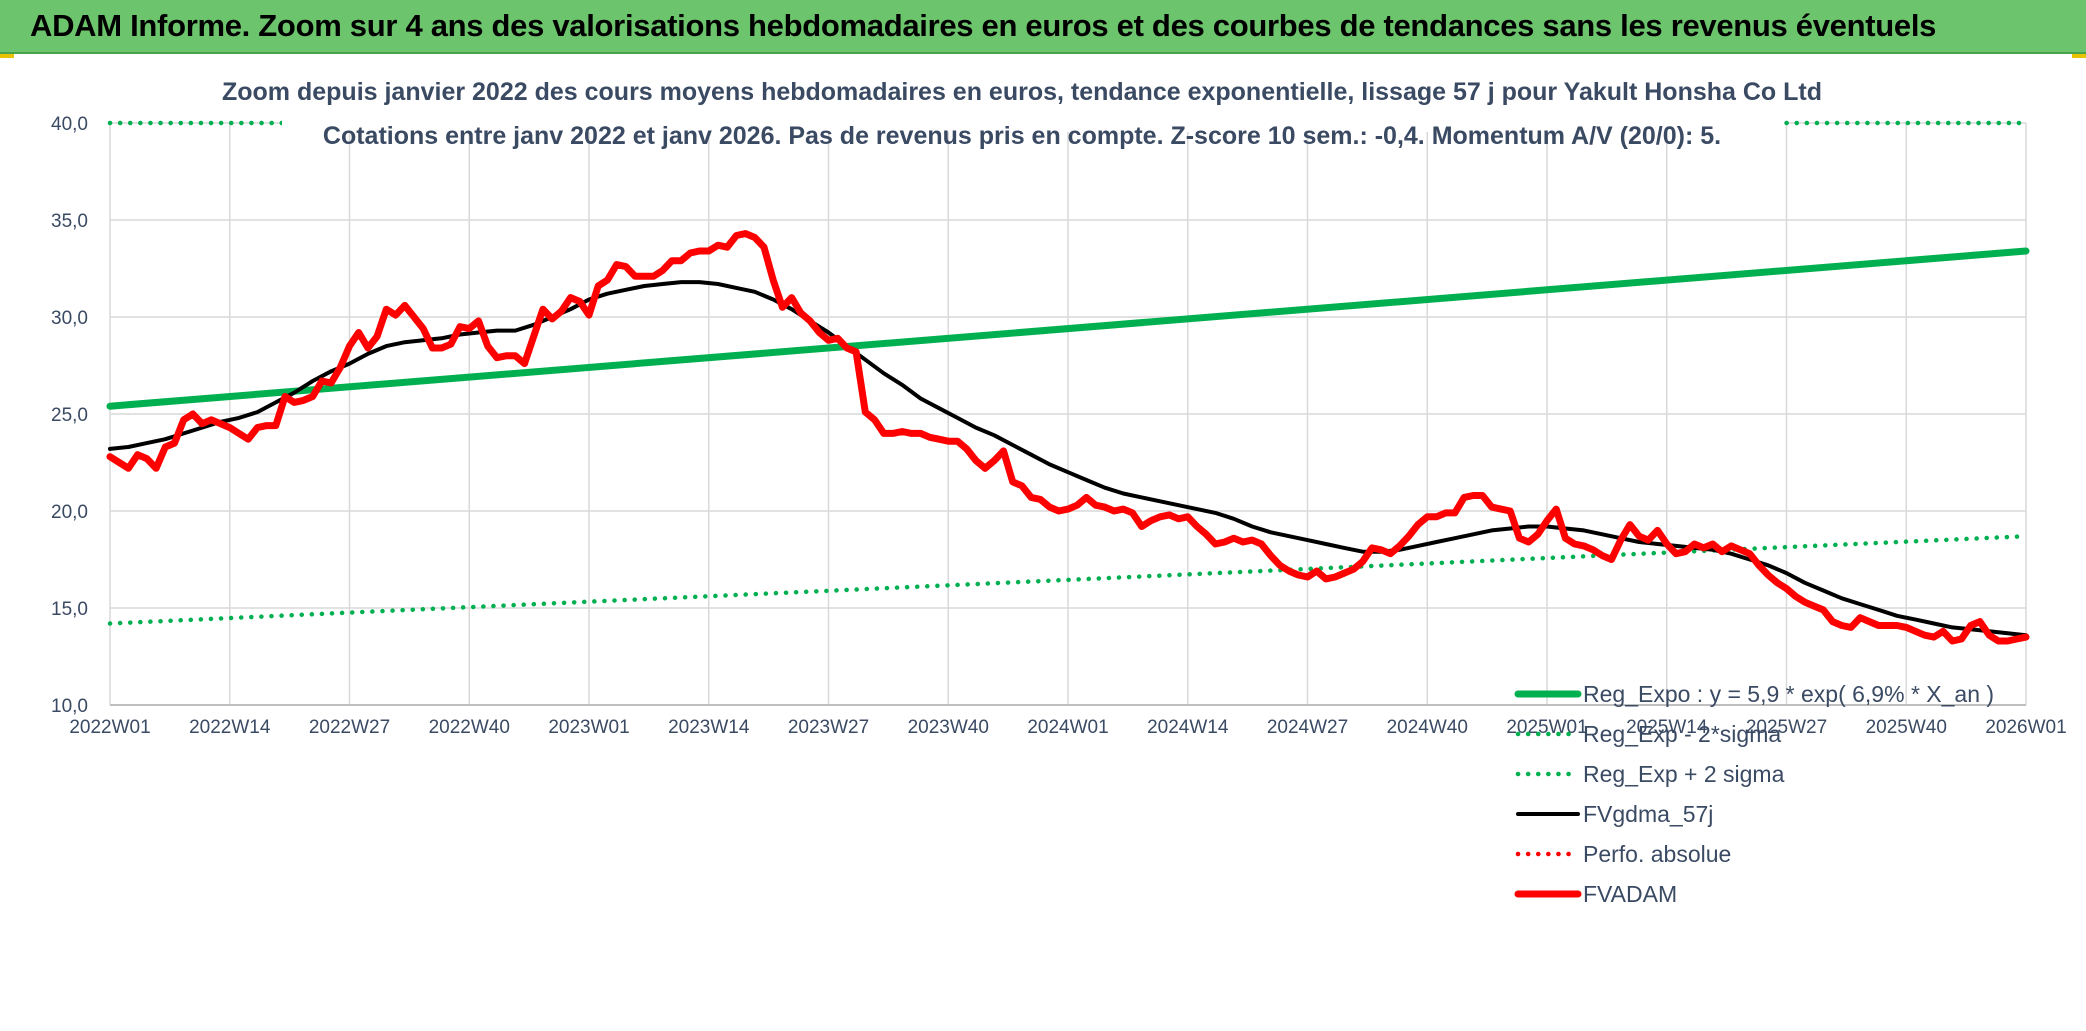  I want to click on x-tick-label: 2022W01, so click(109, 727).